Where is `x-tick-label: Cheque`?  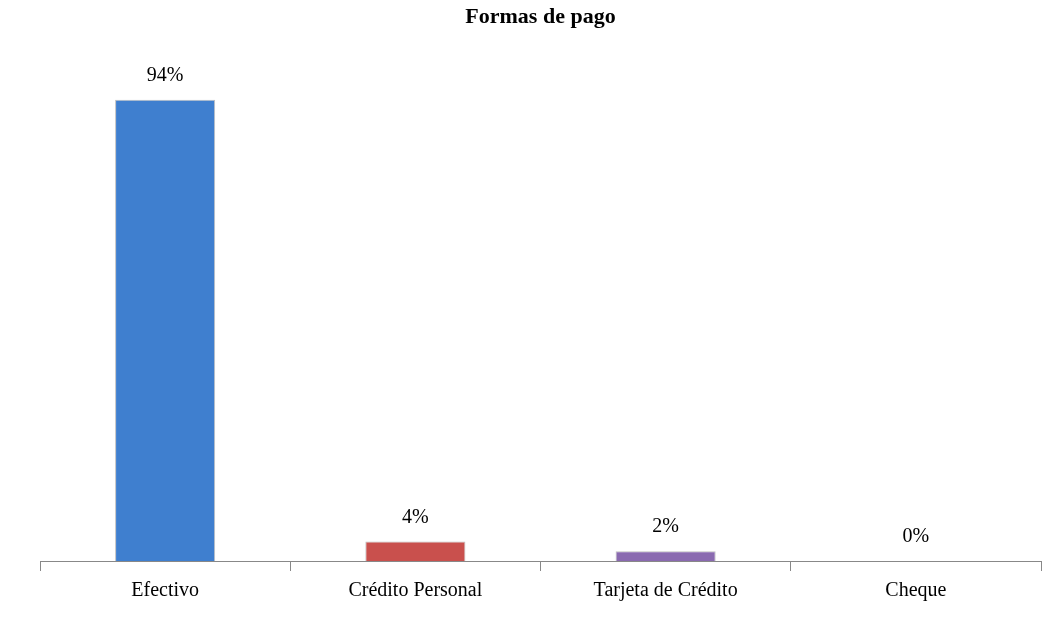
x-tick-label: Cheque is located at coordinates (916, 590).